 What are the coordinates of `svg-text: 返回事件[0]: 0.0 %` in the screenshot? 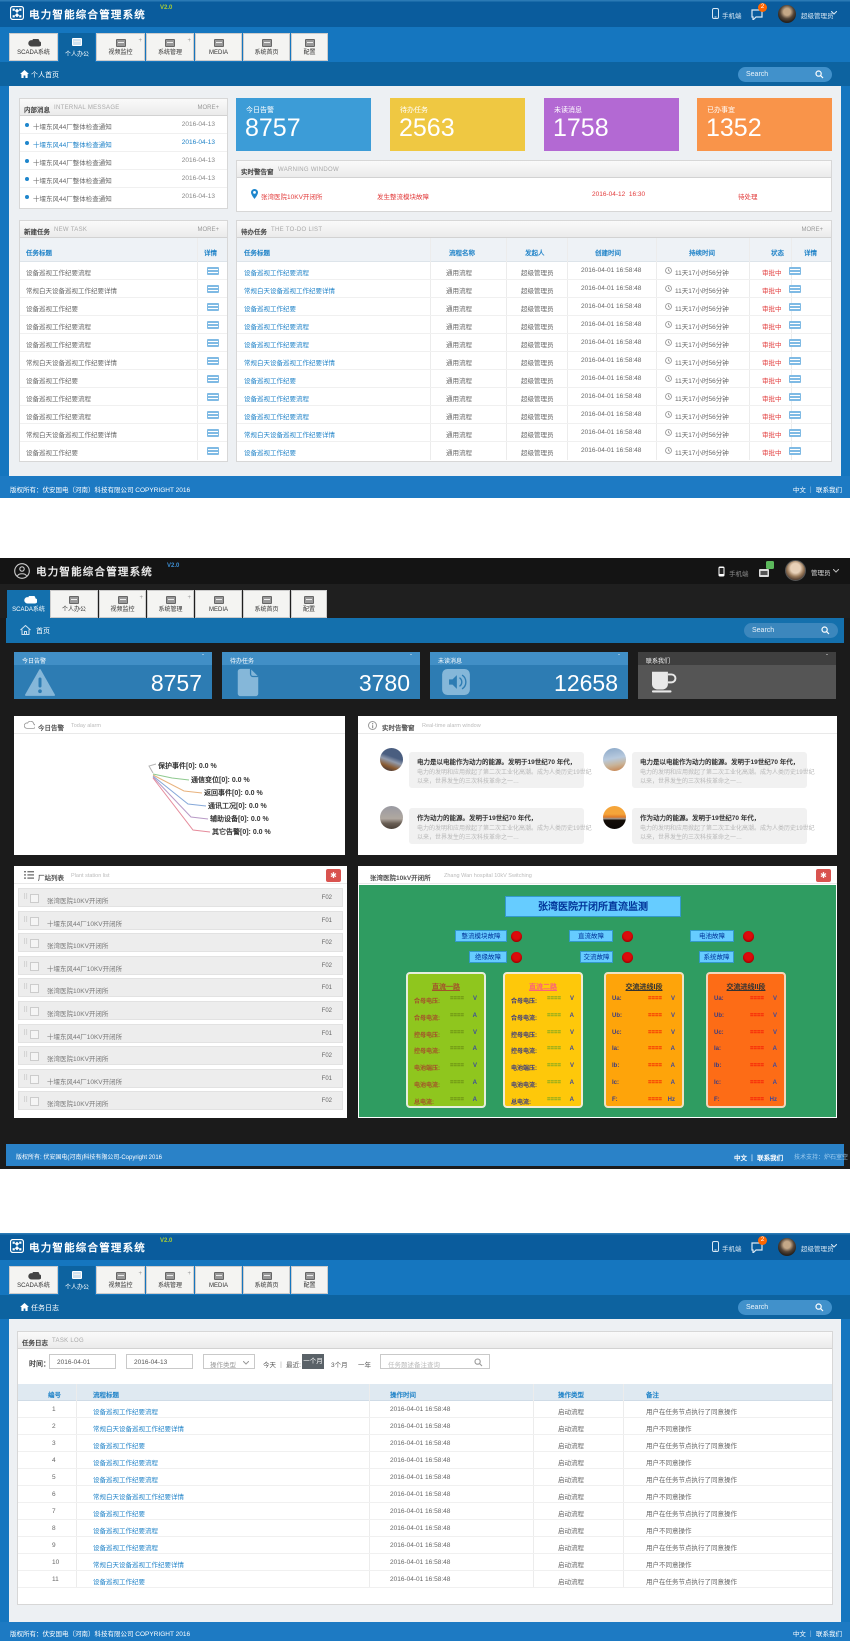 It's located at (234, 792).